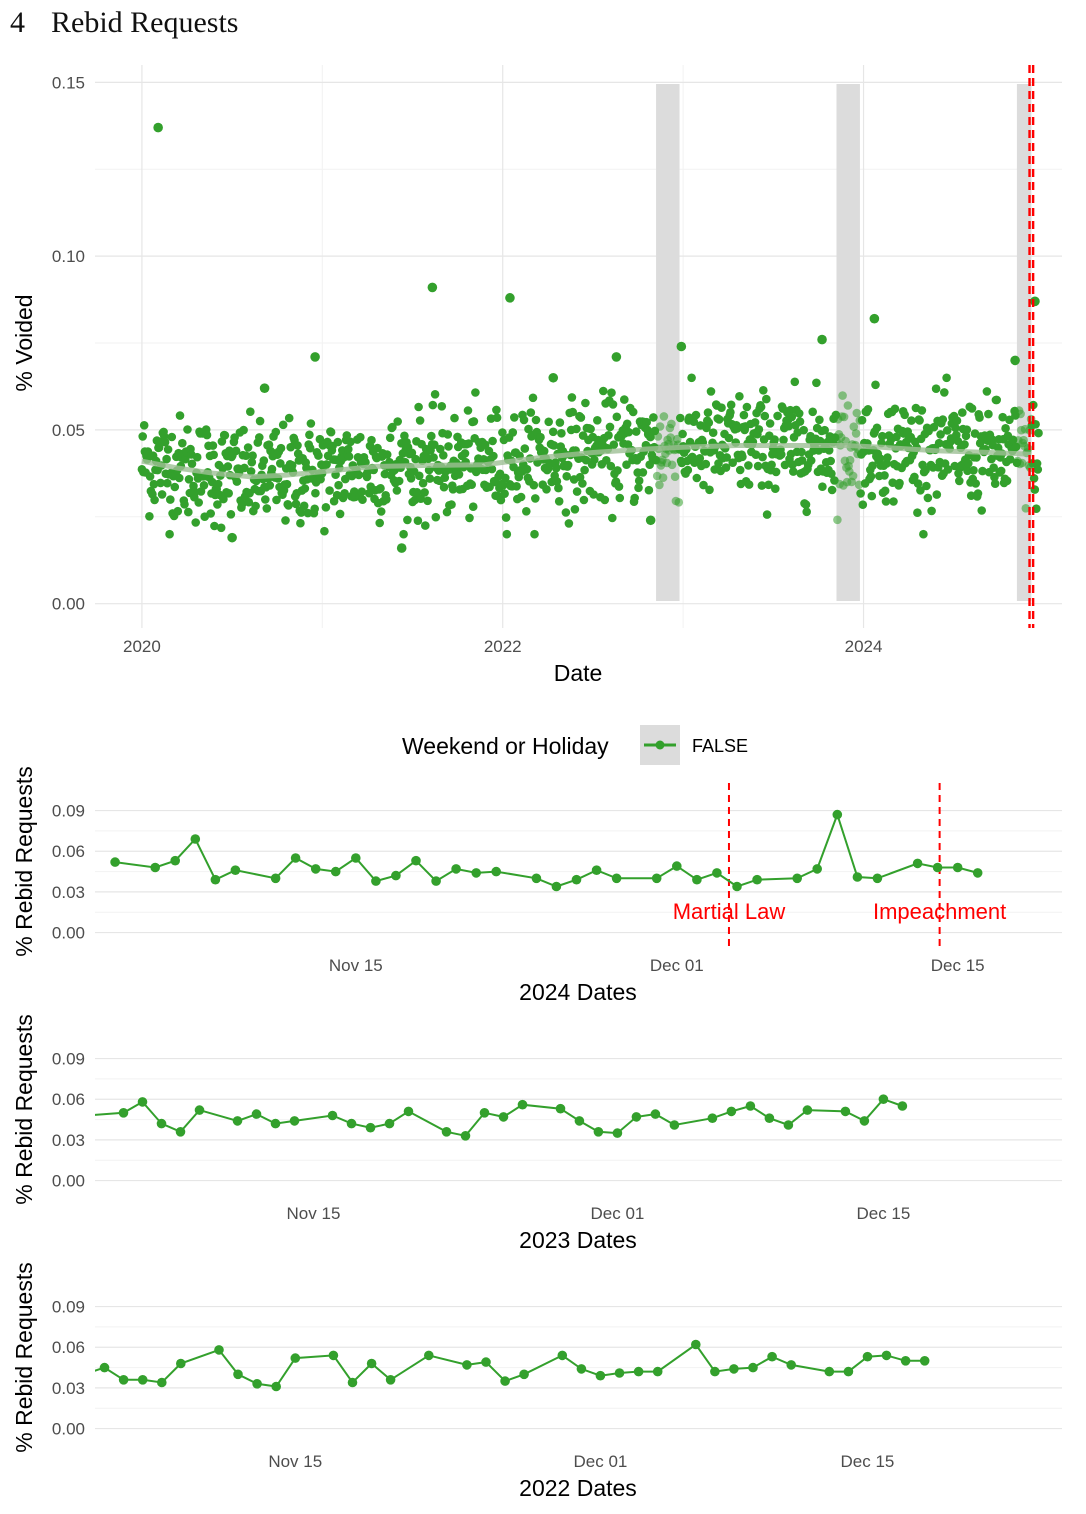 The width and height of the screenshot is (1086, 1514). What do you see at coordinates (1024, 342) in the screenshot?
I see `holiday-shade` at bounding box center [1024, 342].